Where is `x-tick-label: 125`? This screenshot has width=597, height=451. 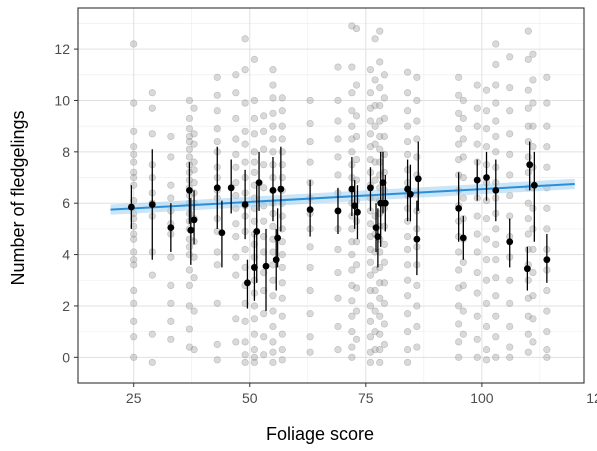
x-tick-label: 125 is located at coordinates (591, 398).